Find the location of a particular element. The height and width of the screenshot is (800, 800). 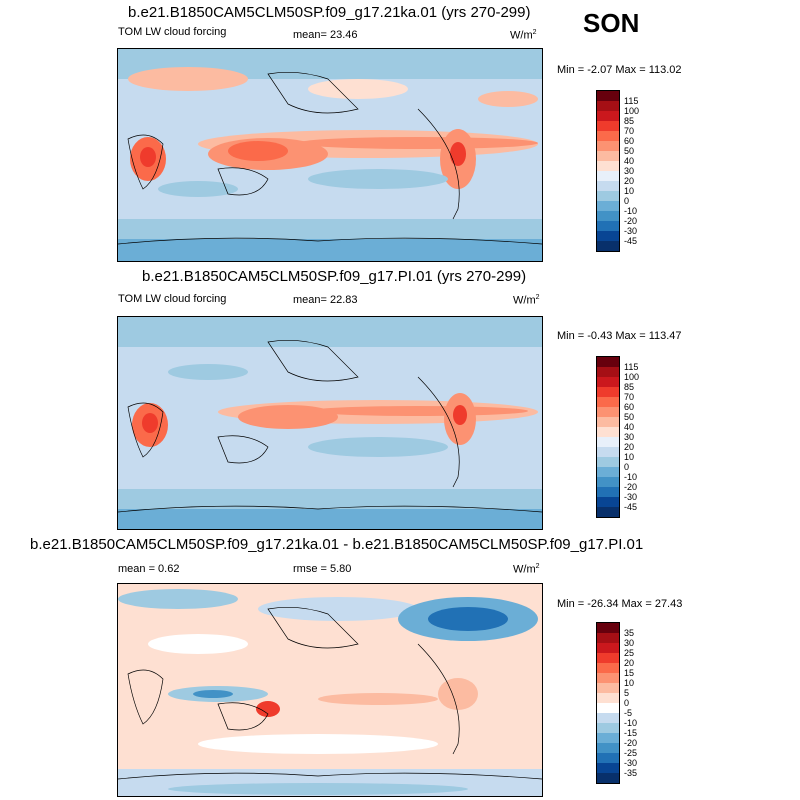

colorbar-label: 15 is located at coordinates (629, 673).